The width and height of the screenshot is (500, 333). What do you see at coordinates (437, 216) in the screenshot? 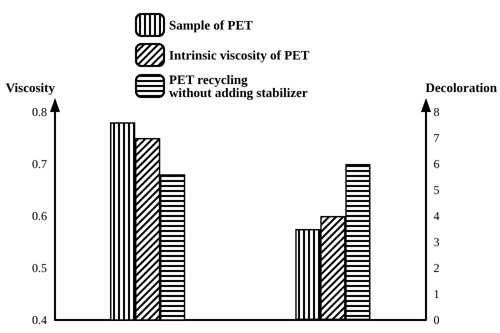
I see `y2-tick-label: 4` at bounding box center [437, 216].